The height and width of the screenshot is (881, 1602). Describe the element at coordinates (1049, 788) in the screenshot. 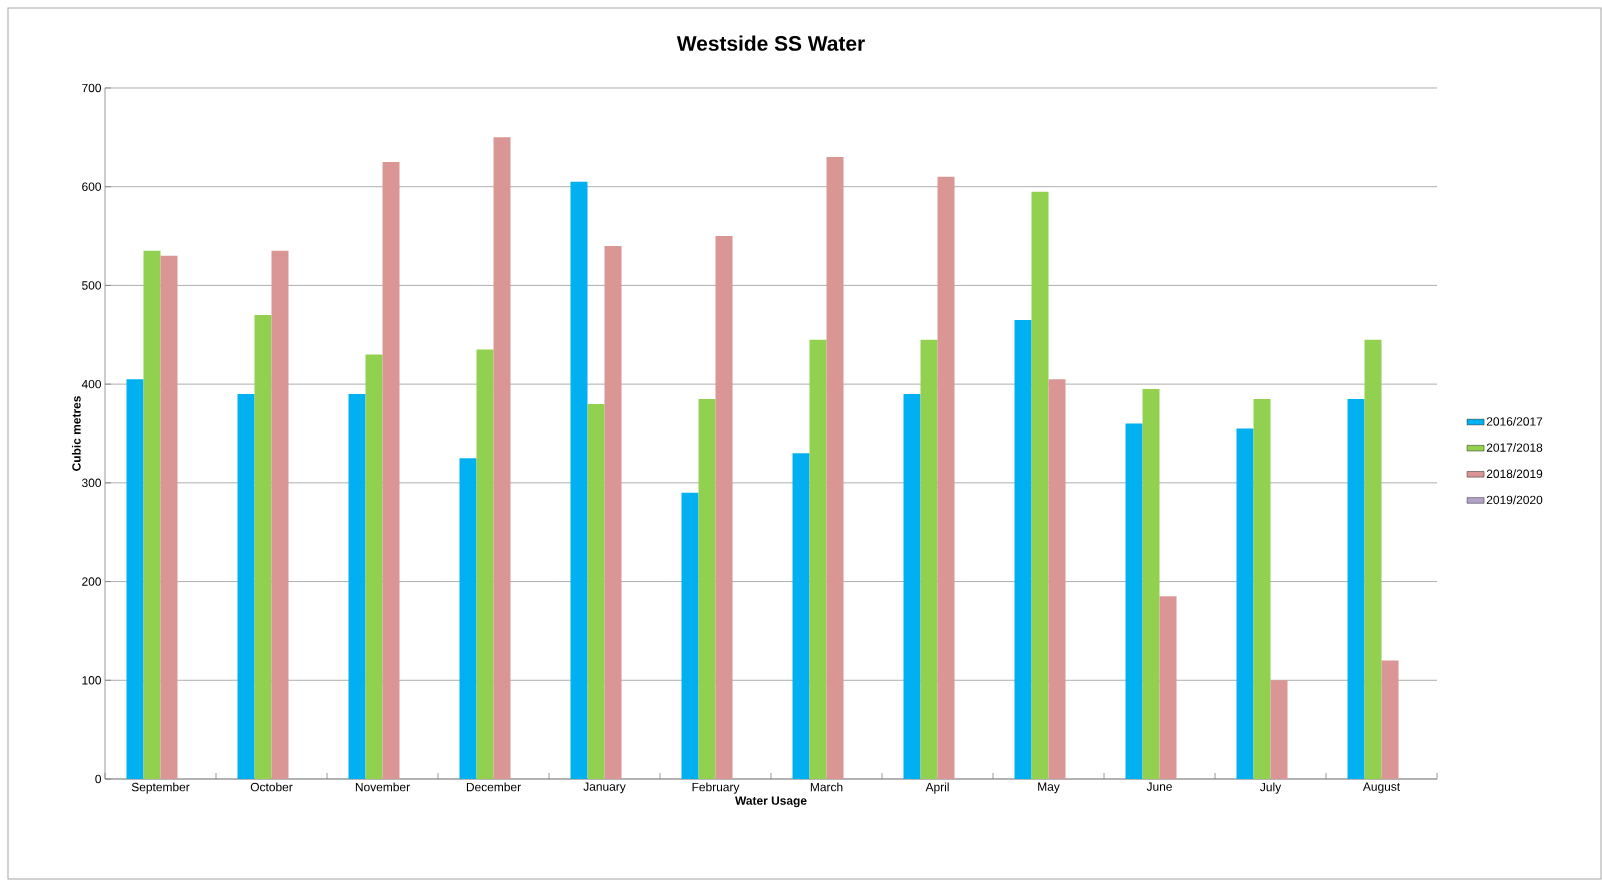

I see `x-tick-label: May` at that location.